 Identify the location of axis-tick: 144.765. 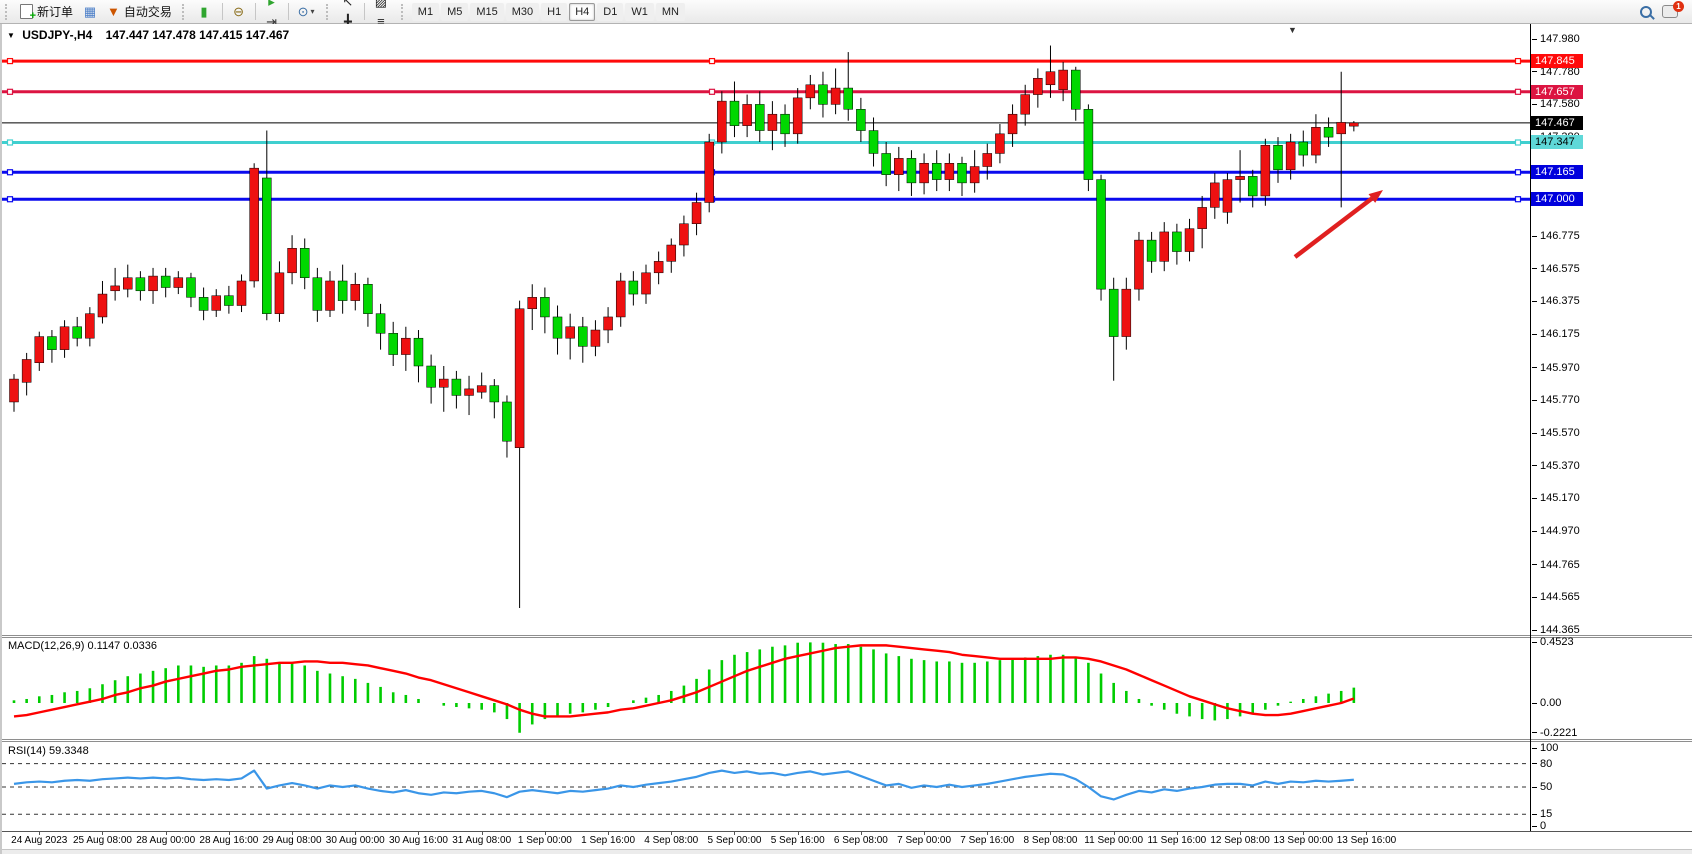
(1556, 564).